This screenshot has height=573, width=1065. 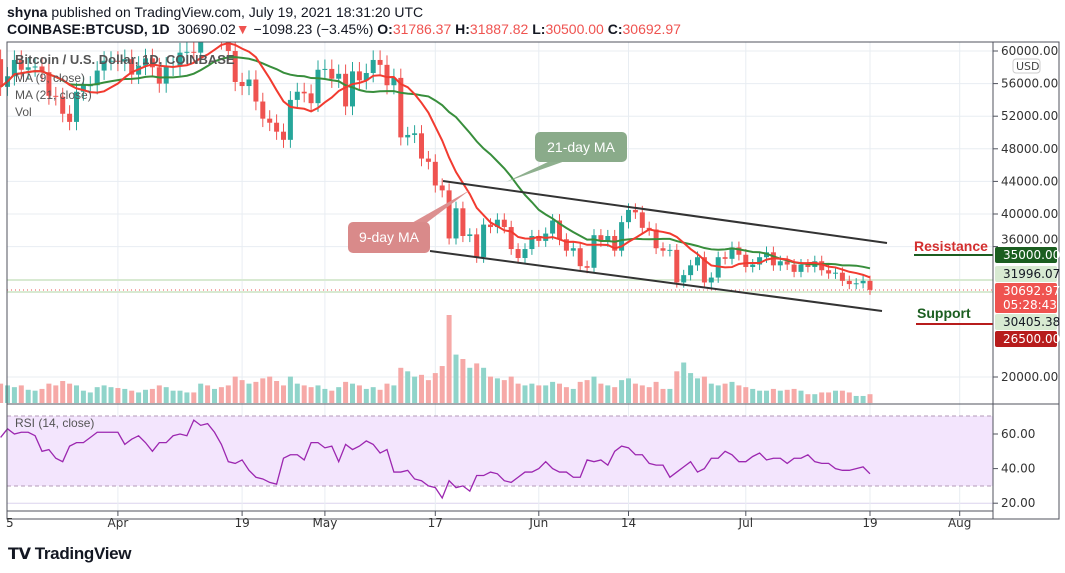 I want to click on legend-ma9: MA (9, close), so click(x=50, y=78).